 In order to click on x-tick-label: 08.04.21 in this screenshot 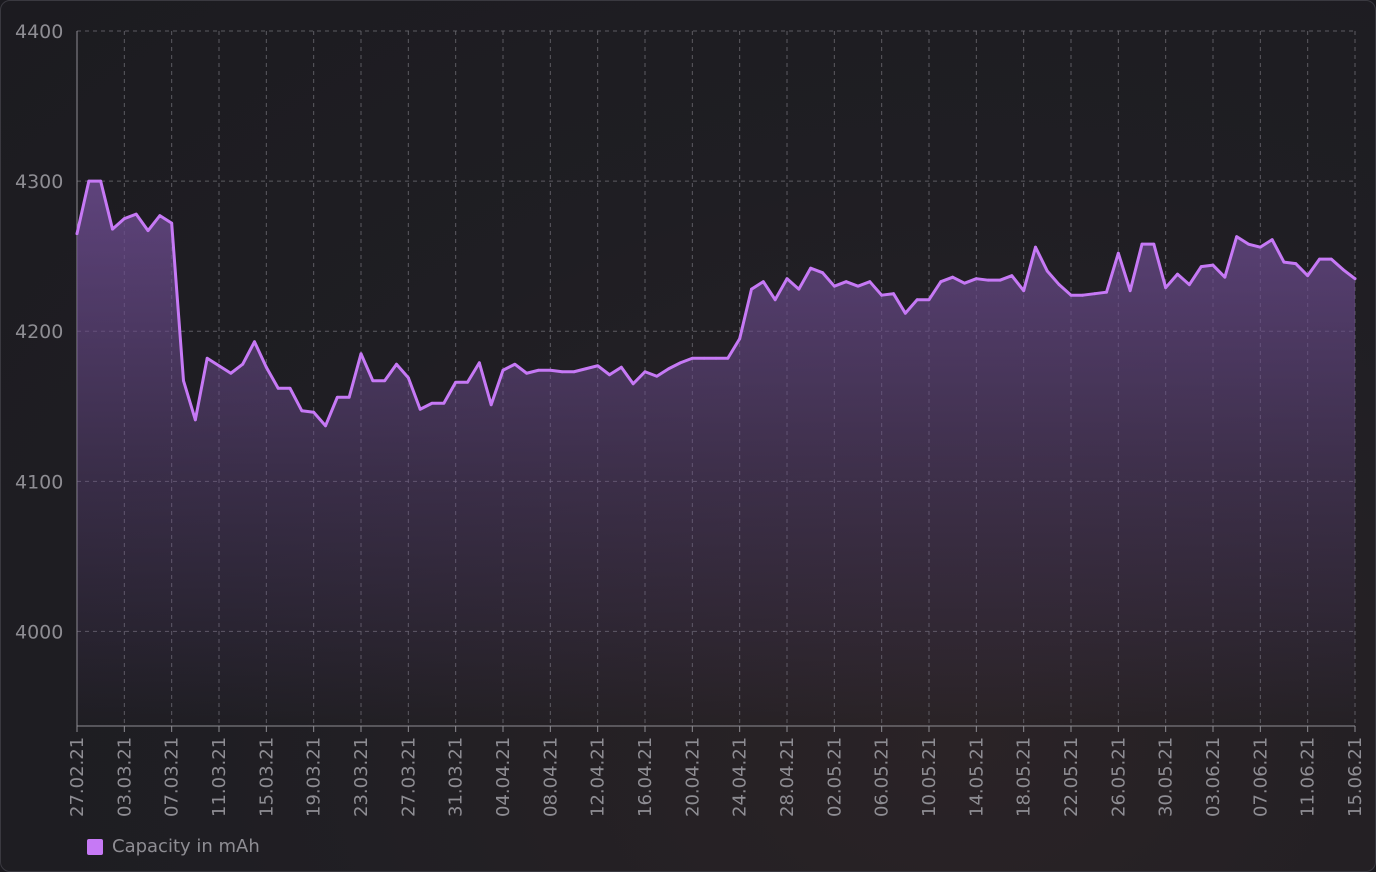, I will do `click(550, 777)`.